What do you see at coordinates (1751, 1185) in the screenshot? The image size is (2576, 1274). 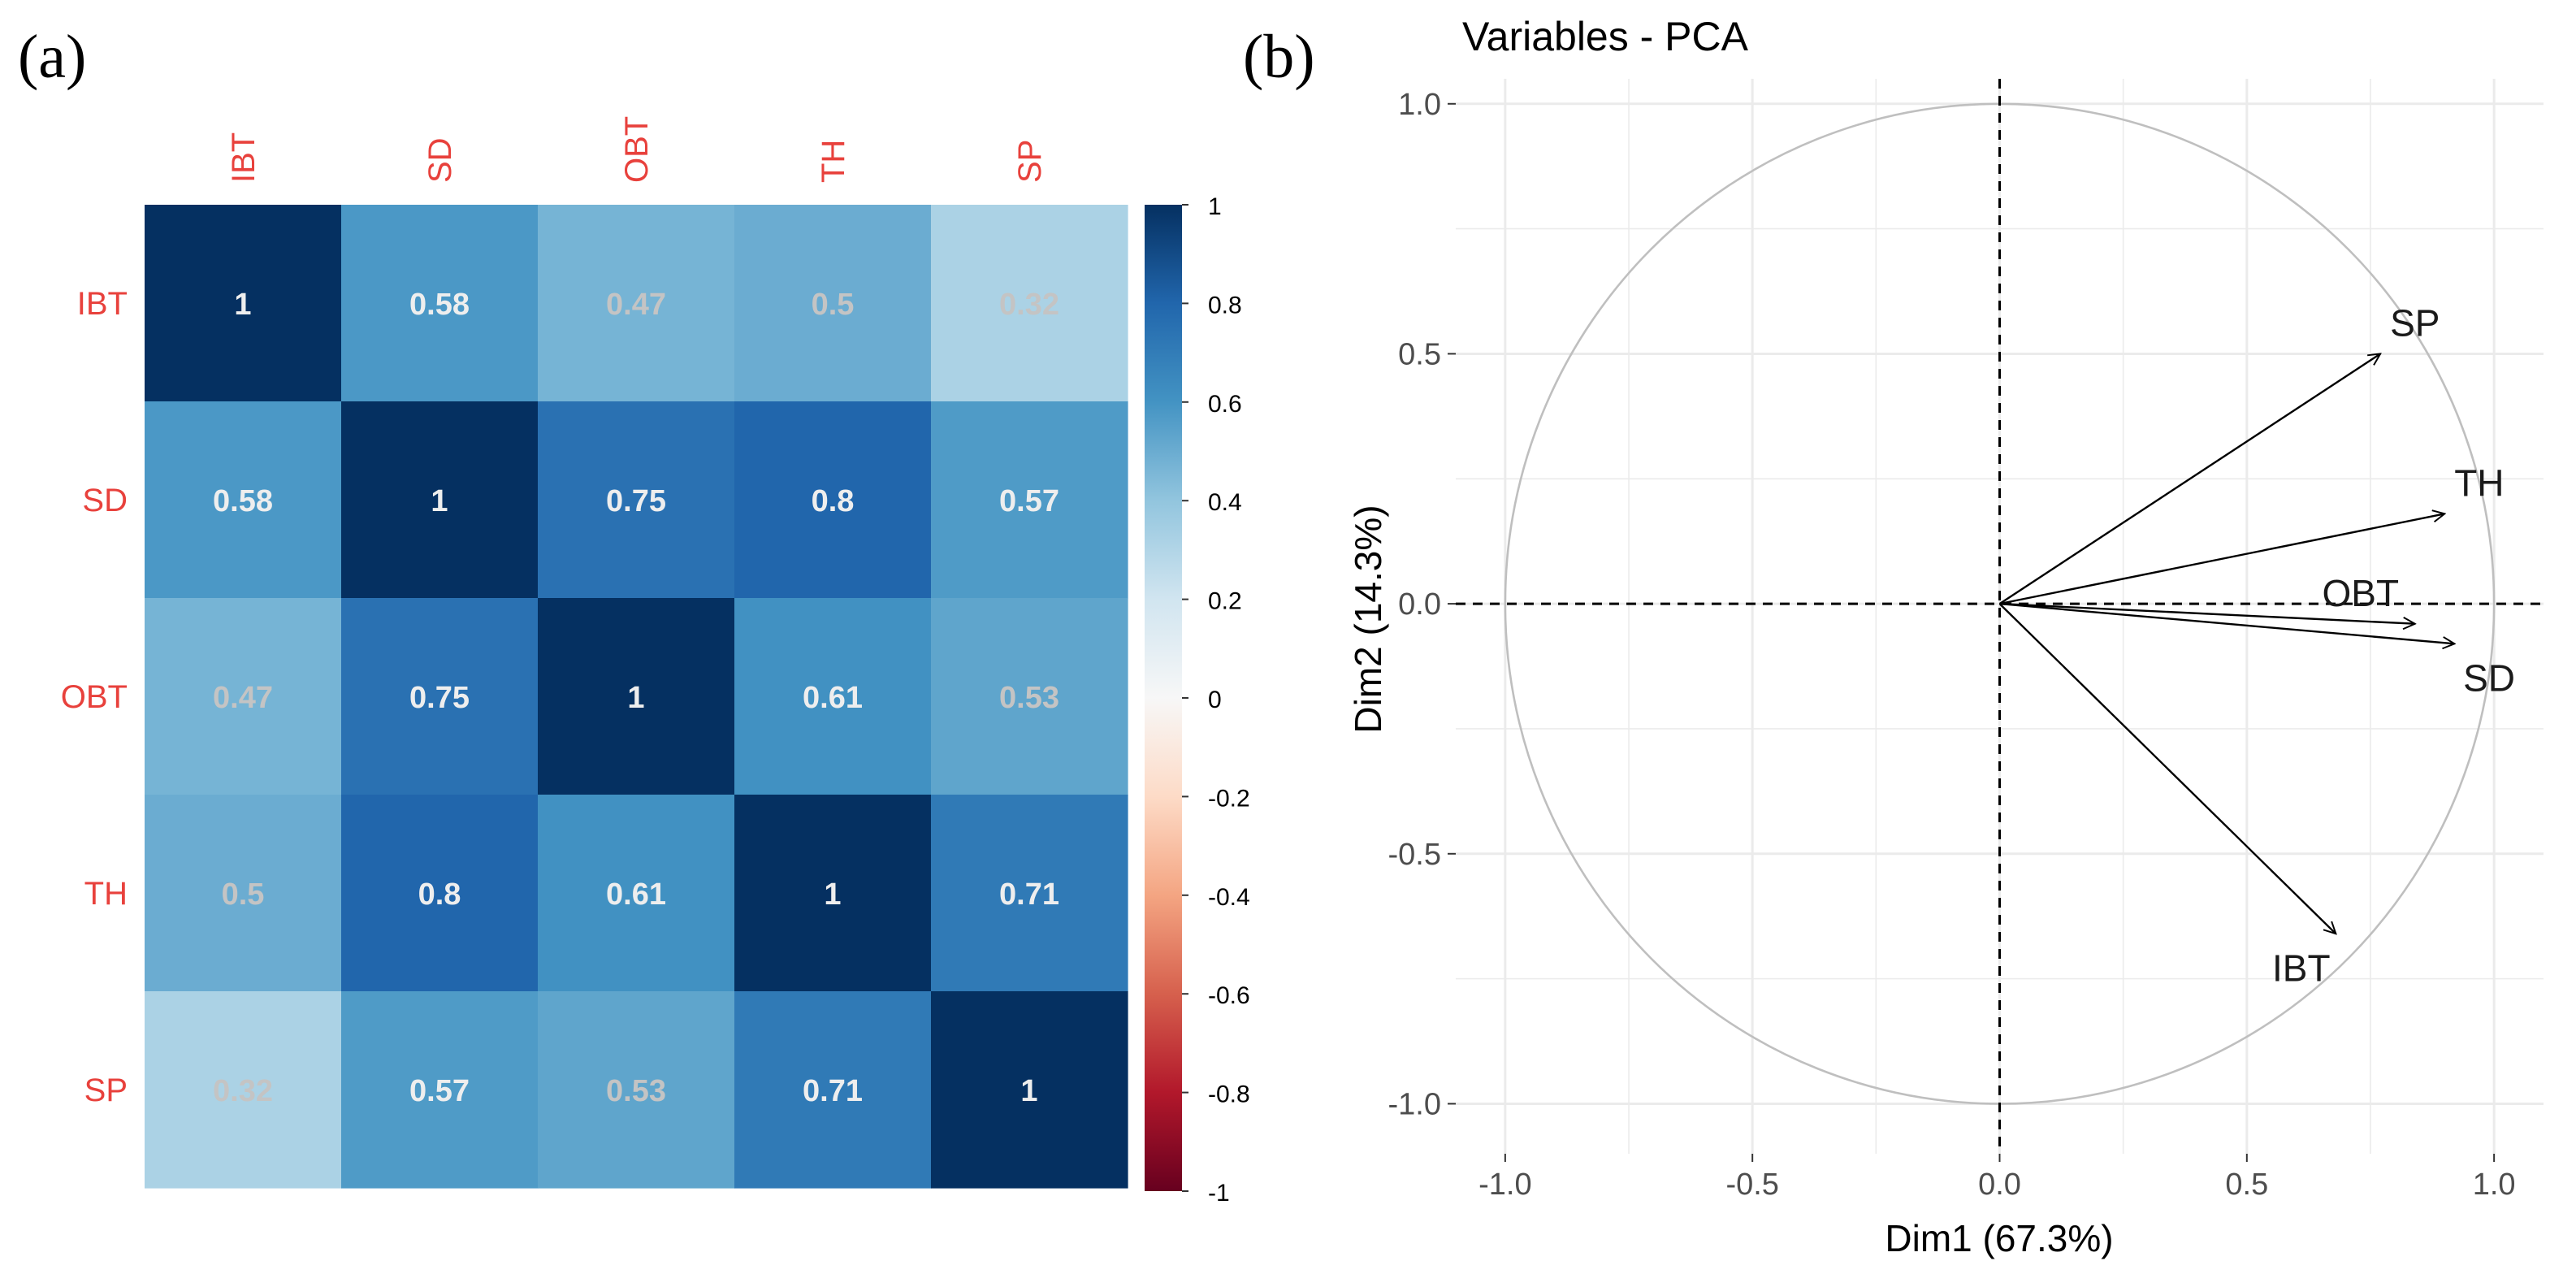 I see `pca-x-tick-label: -0.5` at bounding box center [1751, 1185].